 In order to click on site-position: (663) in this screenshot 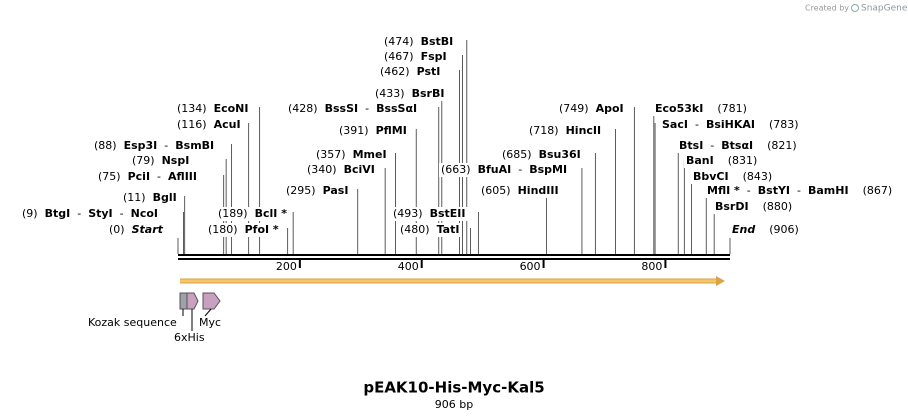, I will do `click(456, 169)`.